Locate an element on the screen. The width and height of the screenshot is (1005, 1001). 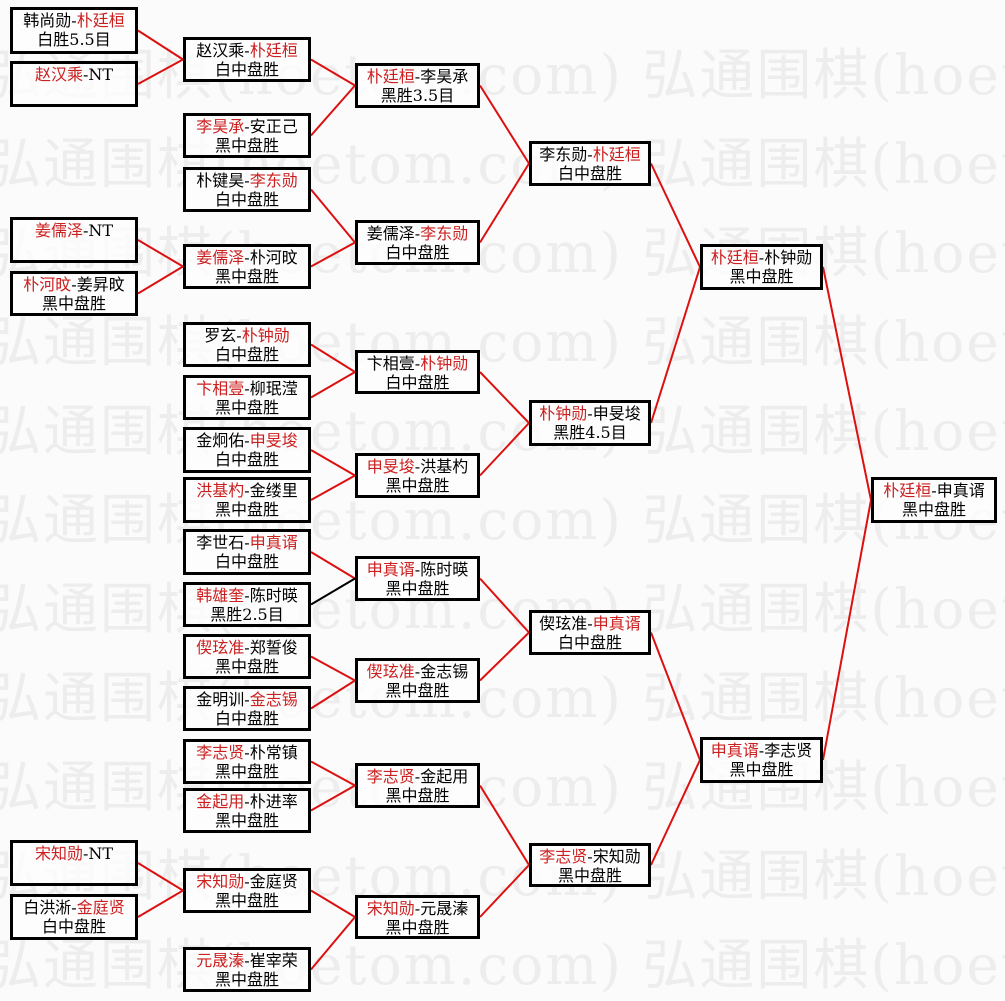
match-box: 韩尚勋-朴廷桓 白胜5.5目 is located at coordinates (74, 30).